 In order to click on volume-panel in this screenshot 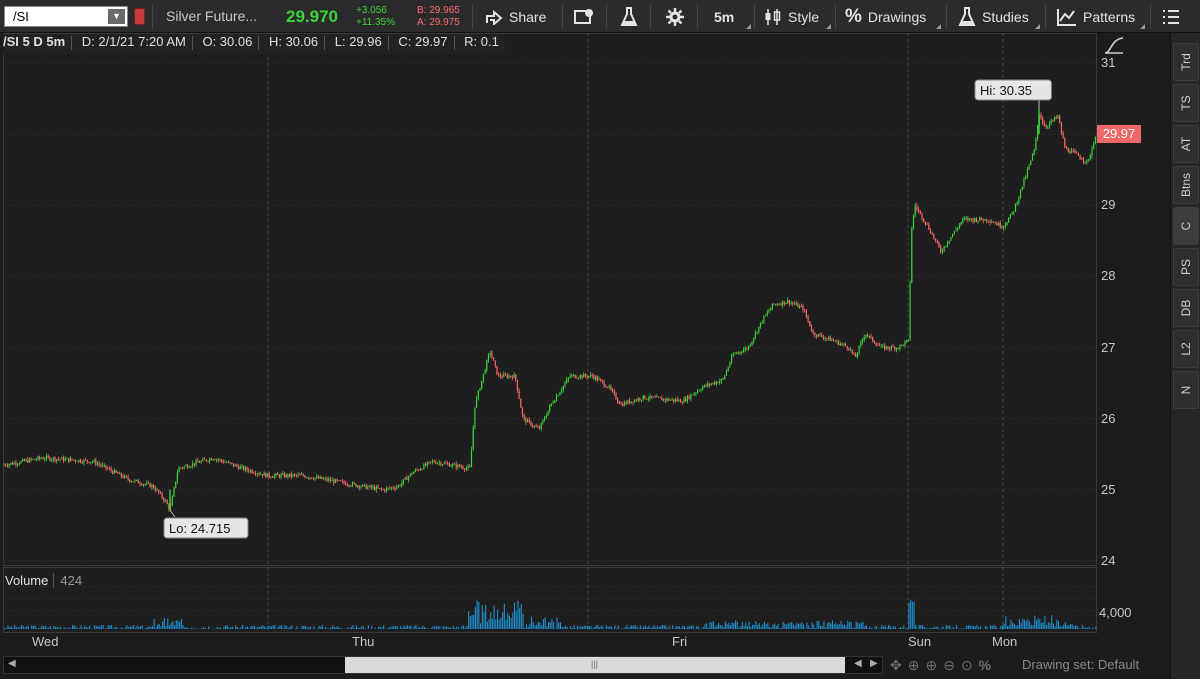, I will do `click(550, 600)`.